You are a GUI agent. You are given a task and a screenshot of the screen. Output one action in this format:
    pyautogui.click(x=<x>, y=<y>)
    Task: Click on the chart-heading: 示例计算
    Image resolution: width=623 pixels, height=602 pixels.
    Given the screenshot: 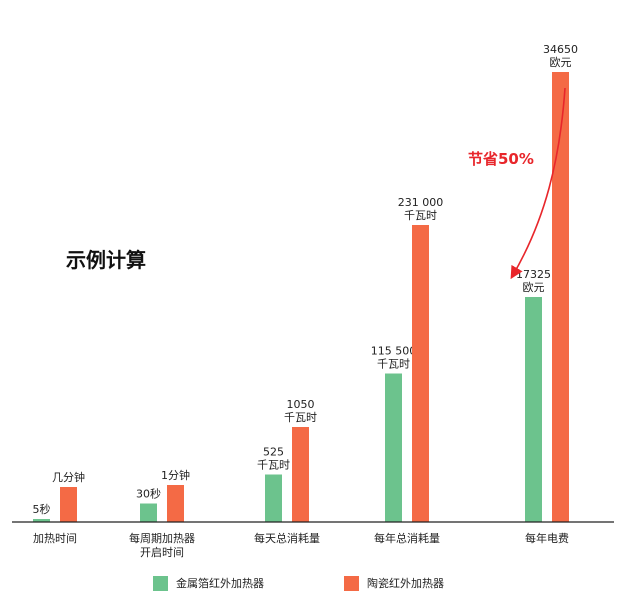 What is the action you would take?
    pyautogui.click(x=106, y=260)
    